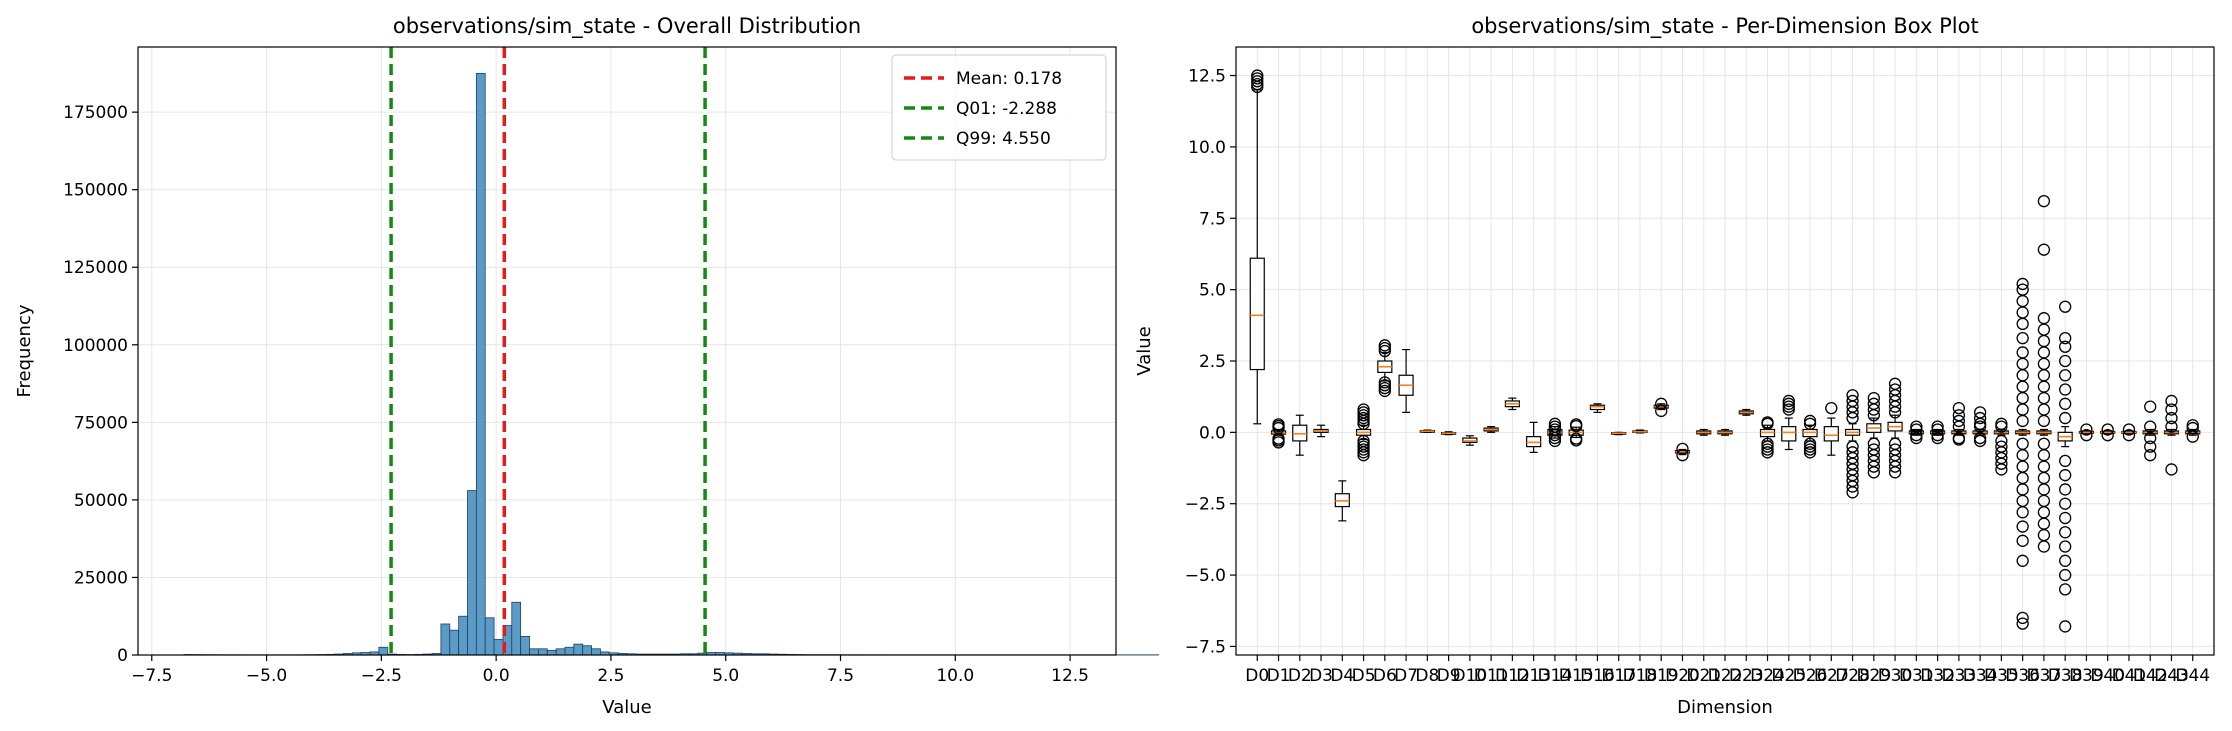 Image resolution: width=2232 pixels, height=731 pixels. What do you see at coordinates (2001, 676) in the screenshot?
I see `x-tick-label: D35` at bounding box center [2001, 676].